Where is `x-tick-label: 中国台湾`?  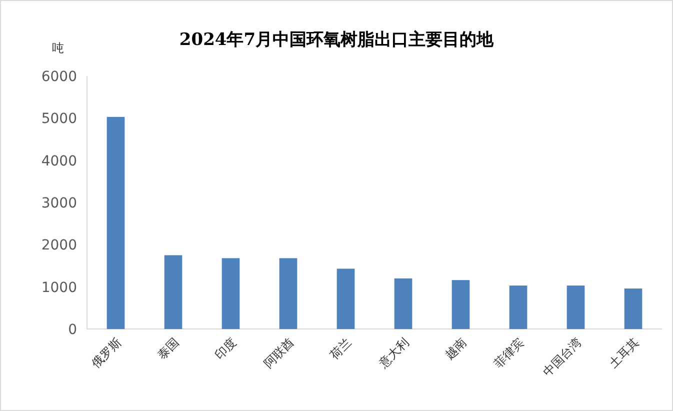
x-tick-label: 中国台湾 is located at coordinates (562, 357).